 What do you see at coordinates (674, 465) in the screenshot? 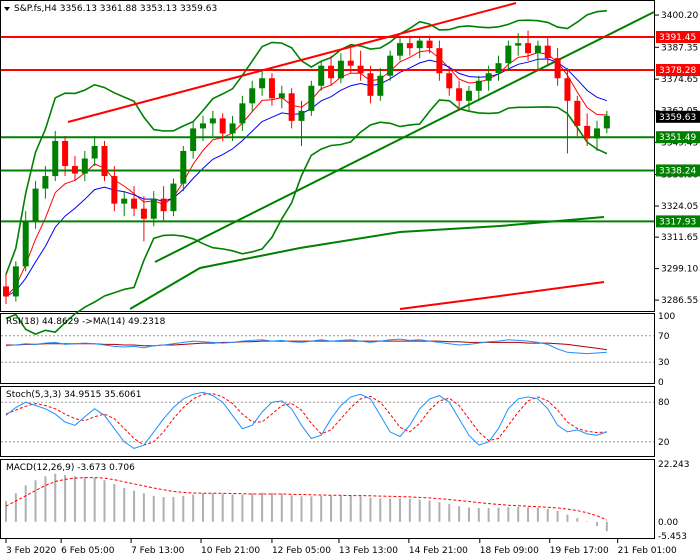
I see `macd-tick-label: 22.243` at bounding box center [674, 465].